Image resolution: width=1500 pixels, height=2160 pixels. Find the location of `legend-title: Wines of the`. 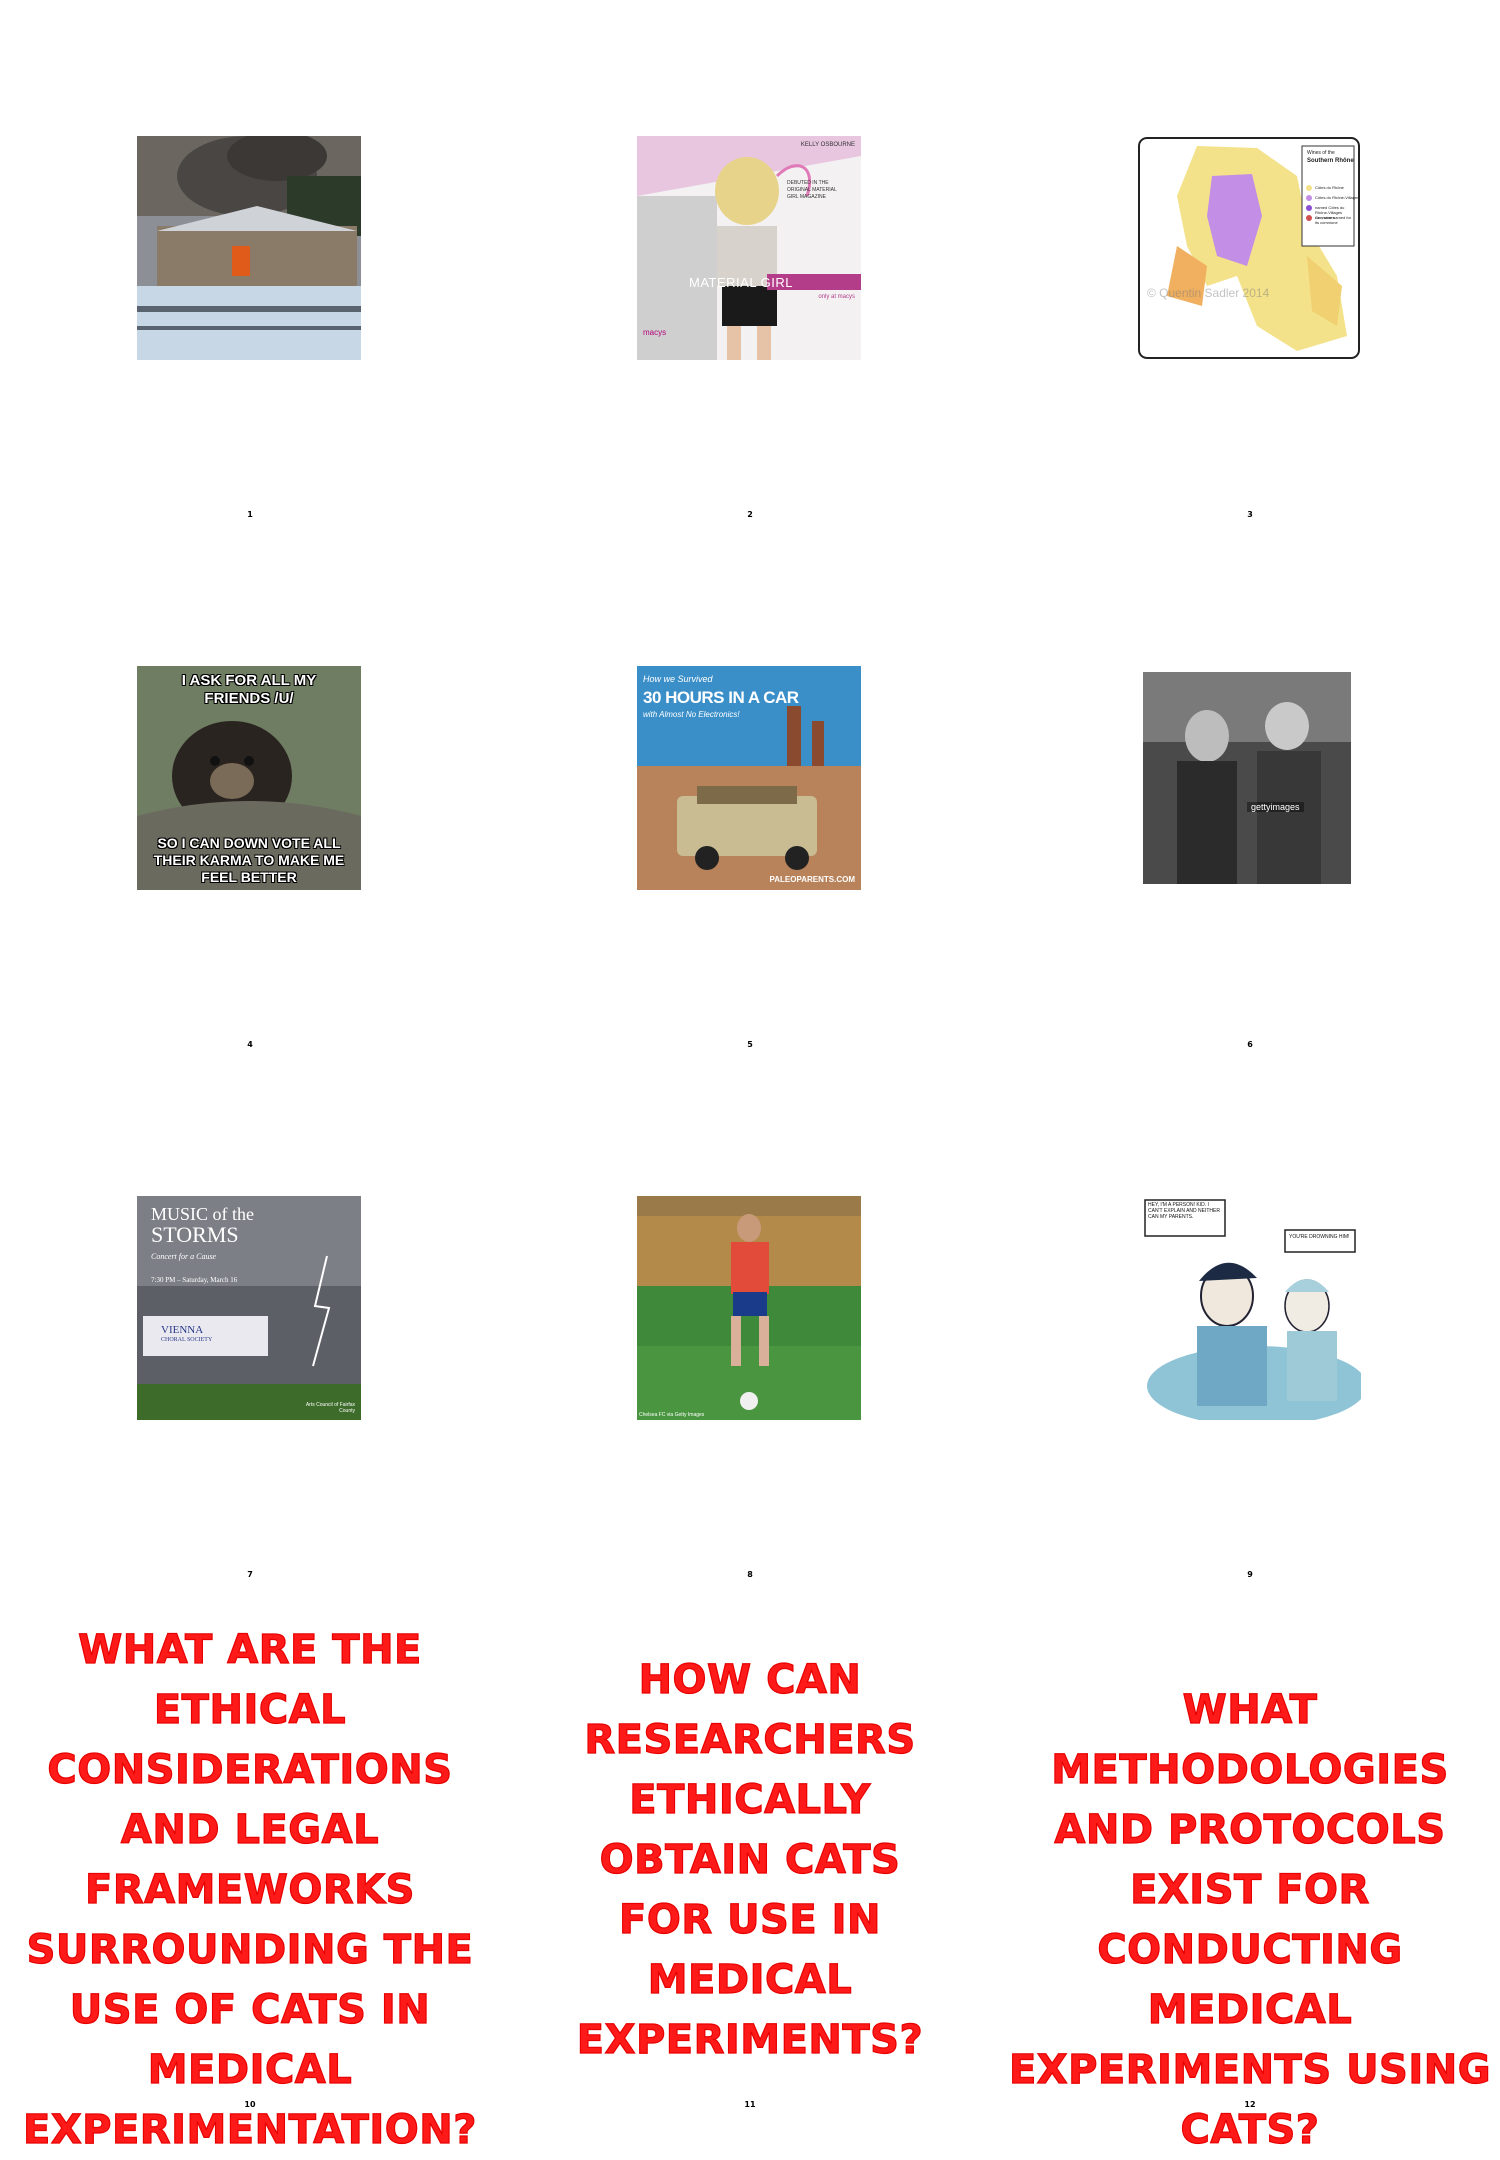

legend-title: Wines of the is located at coordinates (1321, 153).